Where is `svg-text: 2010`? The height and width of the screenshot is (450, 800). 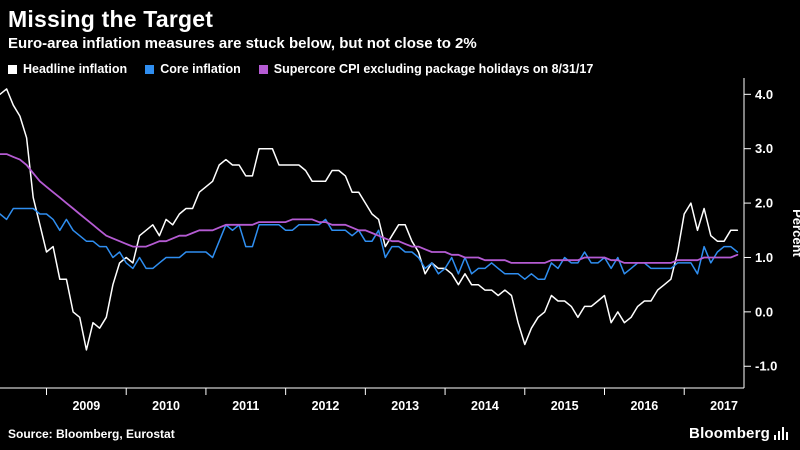 svg-text: 2010 is located at coordinates (166, 406).